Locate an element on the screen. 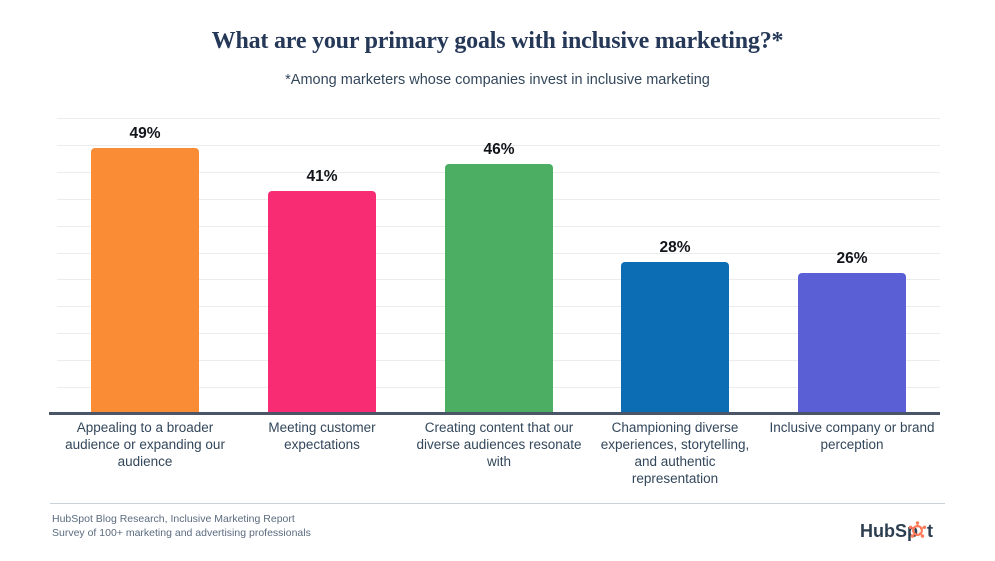 This screenshot has height=561, width=995. footer-divider is located at coordinates (497, 503).